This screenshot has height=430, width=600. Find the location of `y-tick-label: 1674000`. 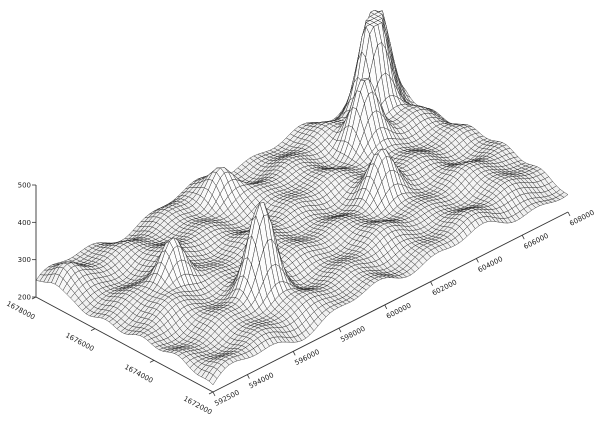

y-tick-label: 1674000 is located at coordinates (138, 374).